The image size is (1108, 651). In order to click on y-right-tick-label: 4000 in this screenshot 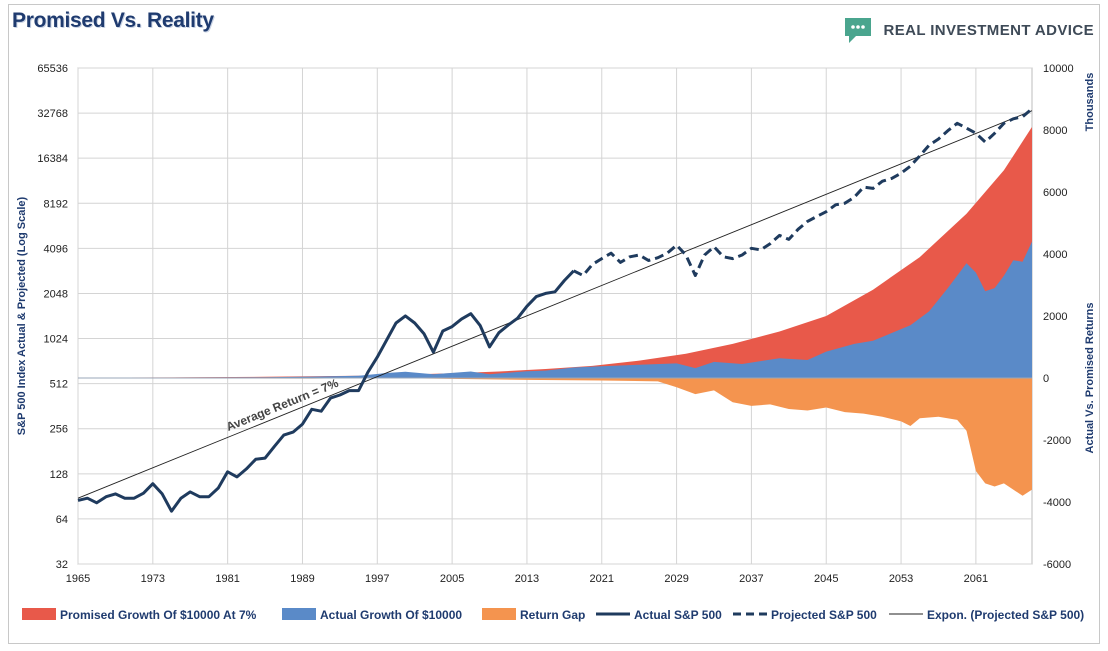, I will do `click(1055, 255)`.